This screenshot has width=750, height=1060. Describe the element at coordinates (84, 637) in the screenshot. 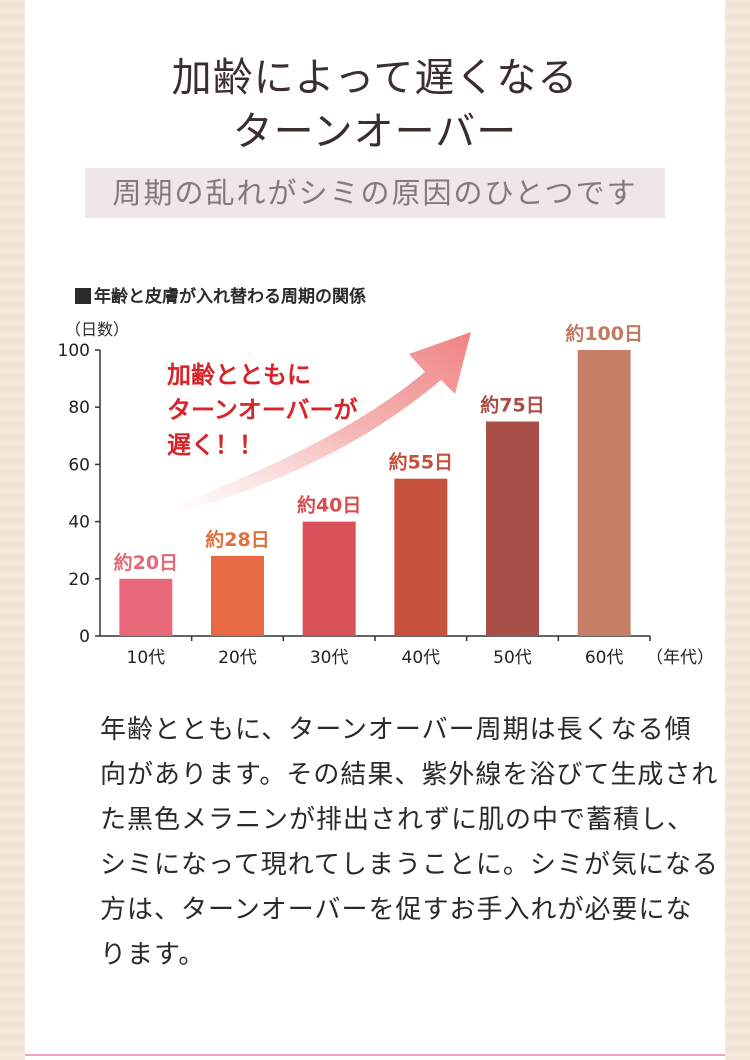

I see `y-tick-label: 0` at that location.